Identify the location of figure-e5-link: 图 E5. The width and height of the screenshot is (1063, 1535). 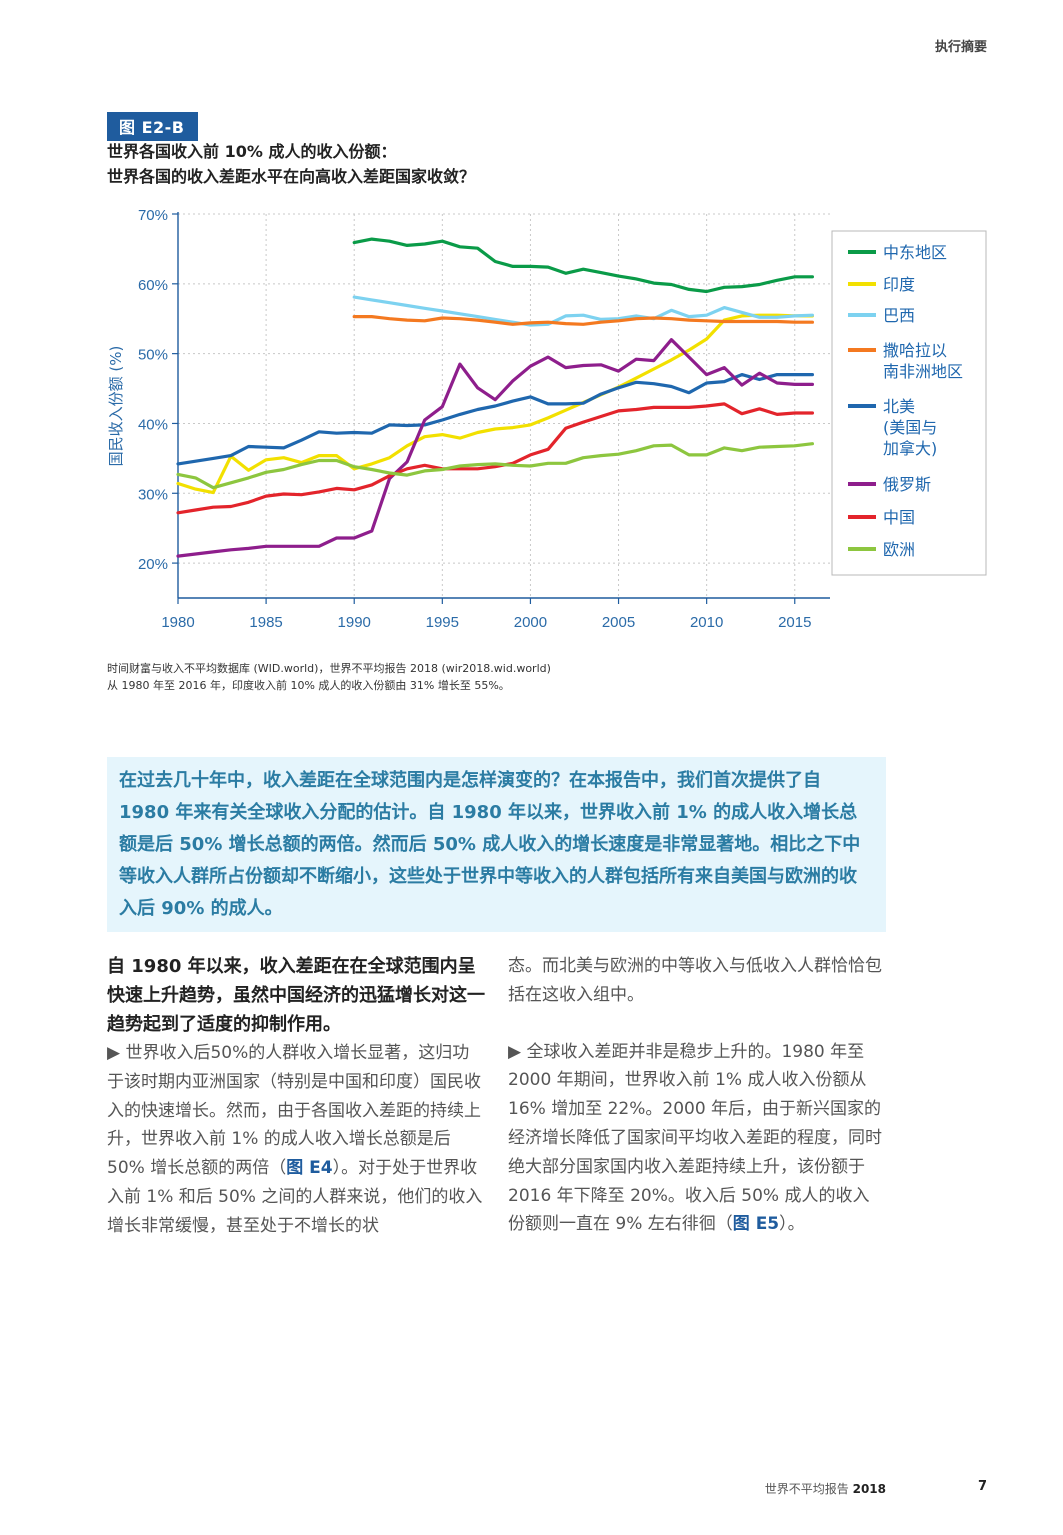
(756, 1224).